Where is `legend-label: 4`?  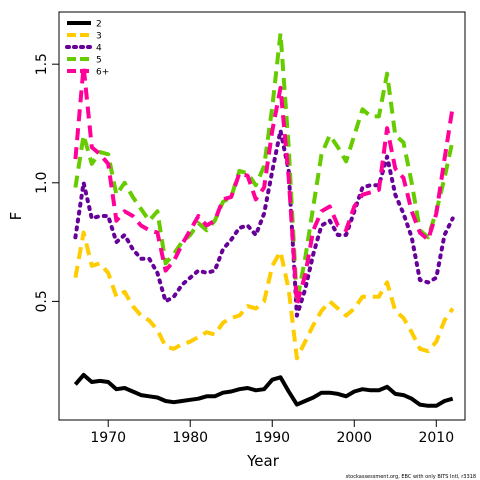
legend-label: 4 is located at coordinates (99, 49).